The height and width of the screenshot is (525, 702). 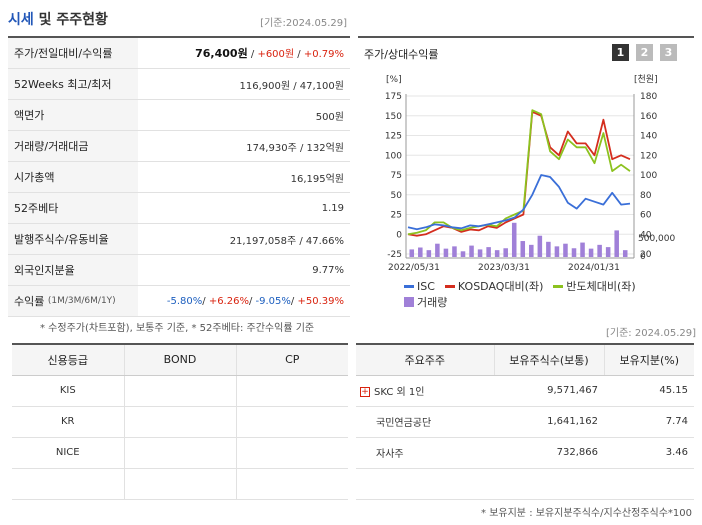 What do you see at coordinates (393, 137) in the screenshot?
I see `left-tick-label: 125` at bounding box center [393, 137].